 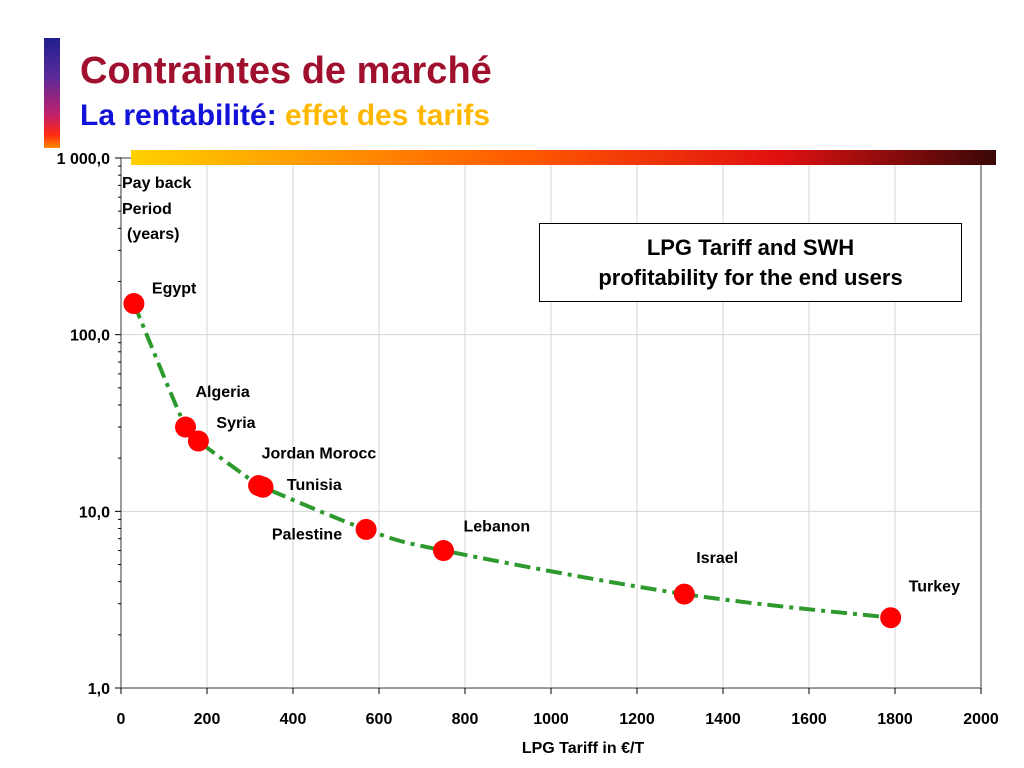 What do you see at coordinates (717, 558) in the screenshot?
I see `point-label: Israel` at bounding box center [717, 558].